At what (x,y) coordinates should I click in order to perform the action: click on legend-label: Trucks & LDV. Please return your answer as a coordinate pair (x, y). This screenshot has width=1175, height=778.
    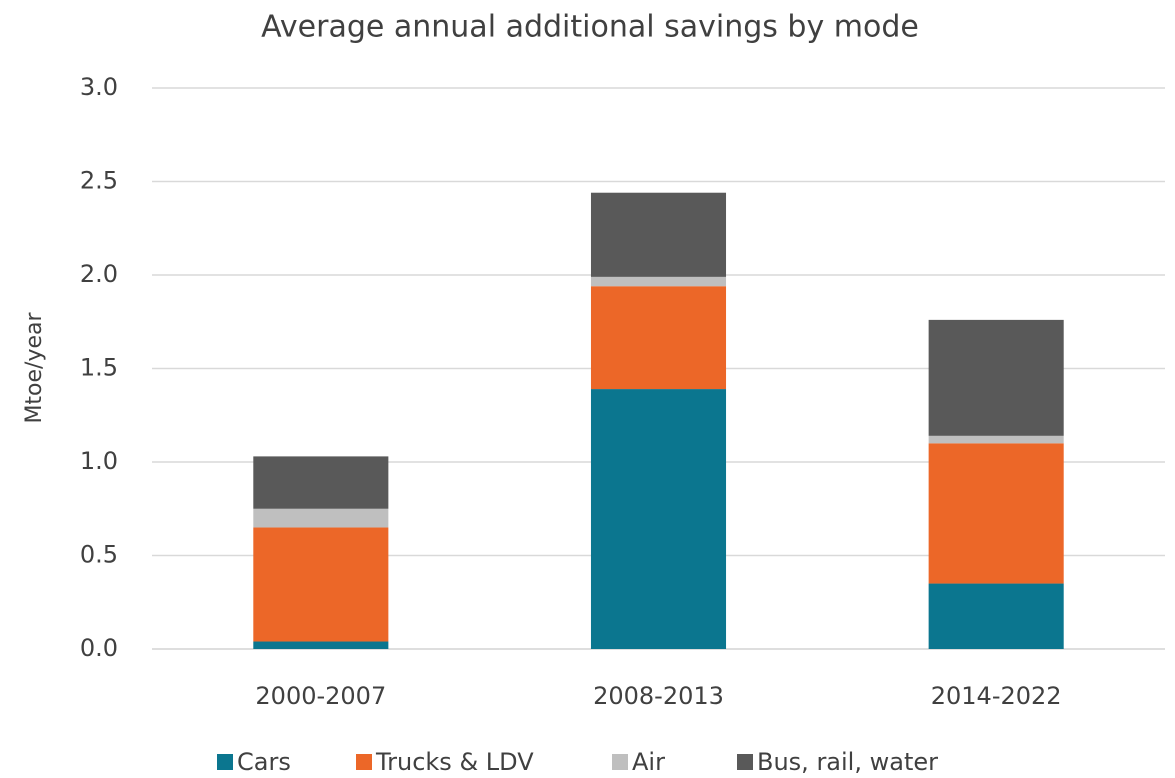
    Looking at the image, I should click on (454, 762).